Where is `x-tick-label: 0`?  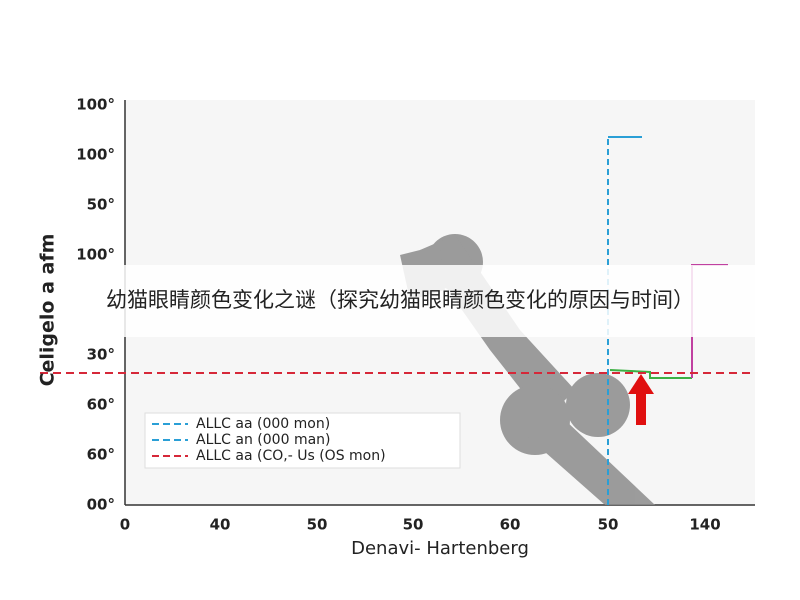
x-tick-label: 0 is located at coordinates (125, 525).